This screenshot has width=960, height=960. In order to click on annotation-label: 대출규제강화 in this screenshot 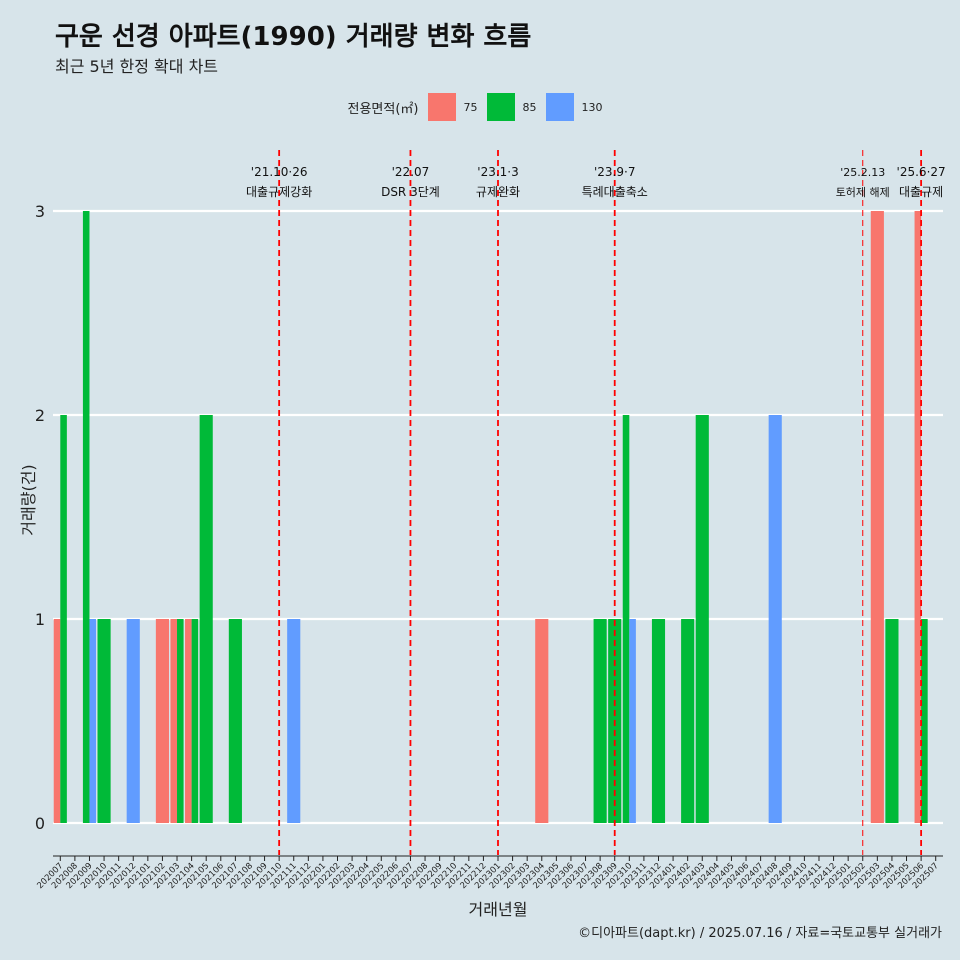, I will do `click(279, 192)`.